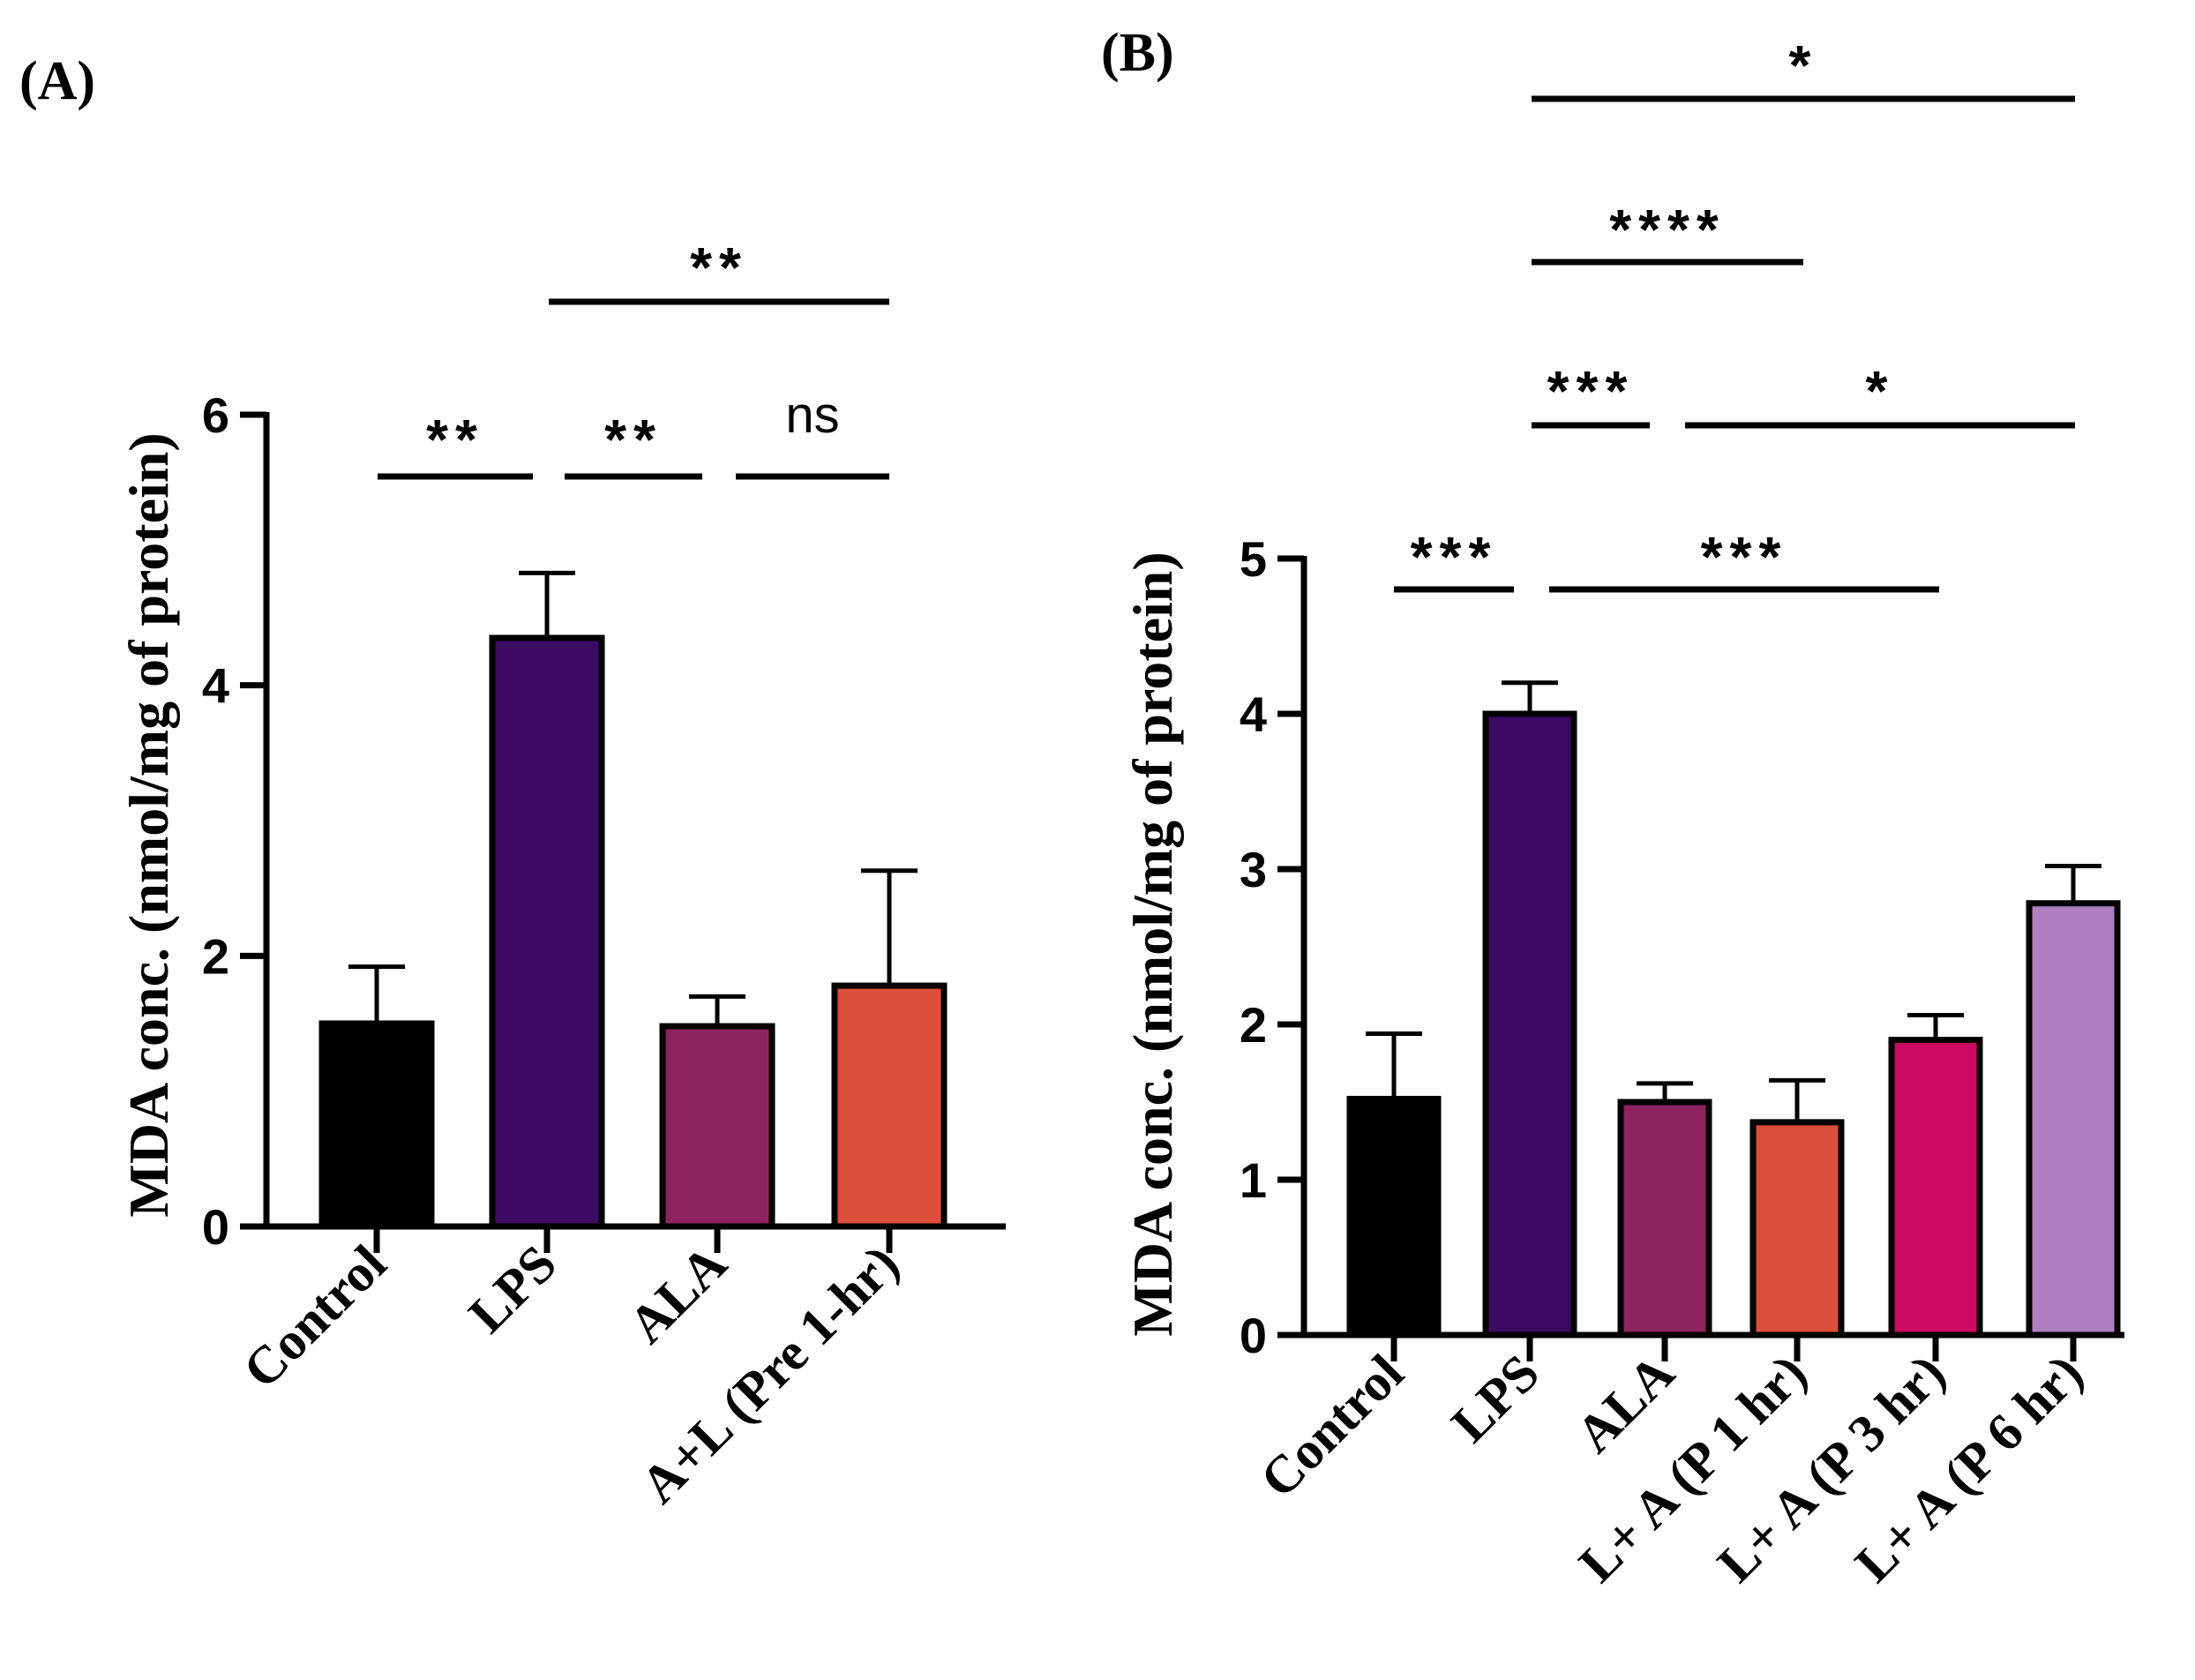 The height and width of the screenshot is (1680, 2195). I want to click on panel-b-bars, so click(1733, 1024).